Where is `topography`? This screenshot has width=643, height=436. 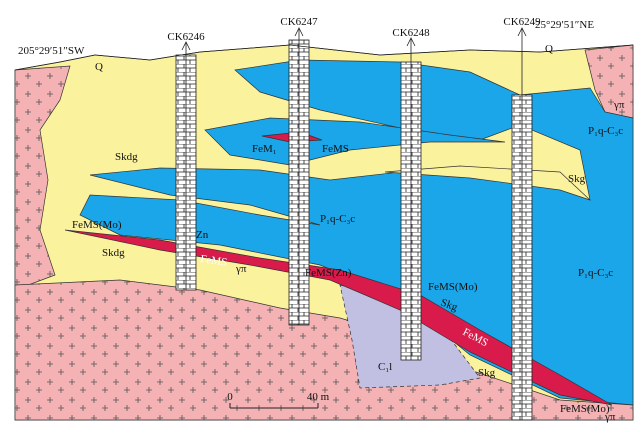 topography is located at coordinates (324, 57).